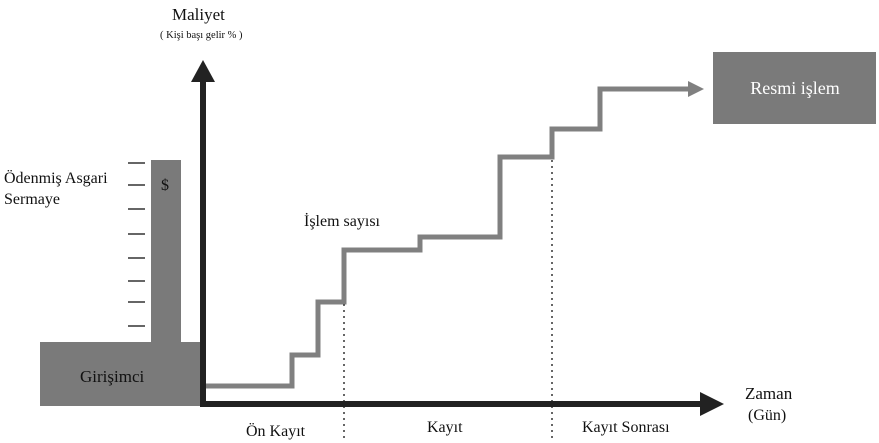 This screenshot has width=879, height=443. Describe the element at coordinates (276, 431) in the screenshot. I see `phase-label-pre-registration: Ön Kayıt` at that location.